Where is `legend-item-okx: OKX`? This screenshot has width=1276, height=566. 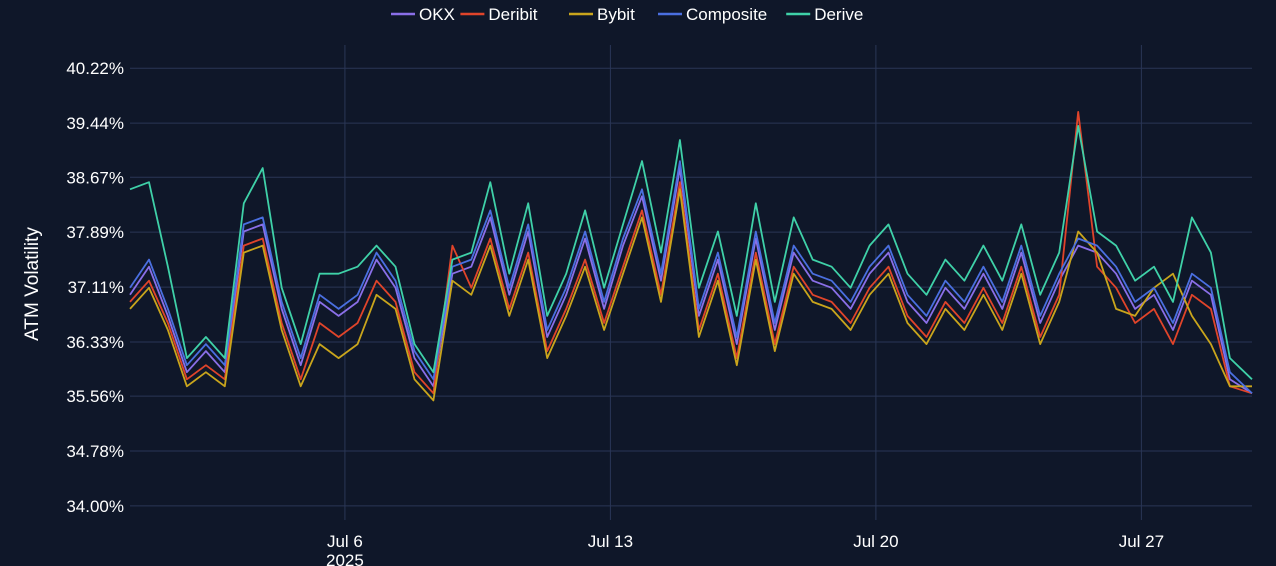 legend-item-okx: OKX is located at coordinates (423, 14).